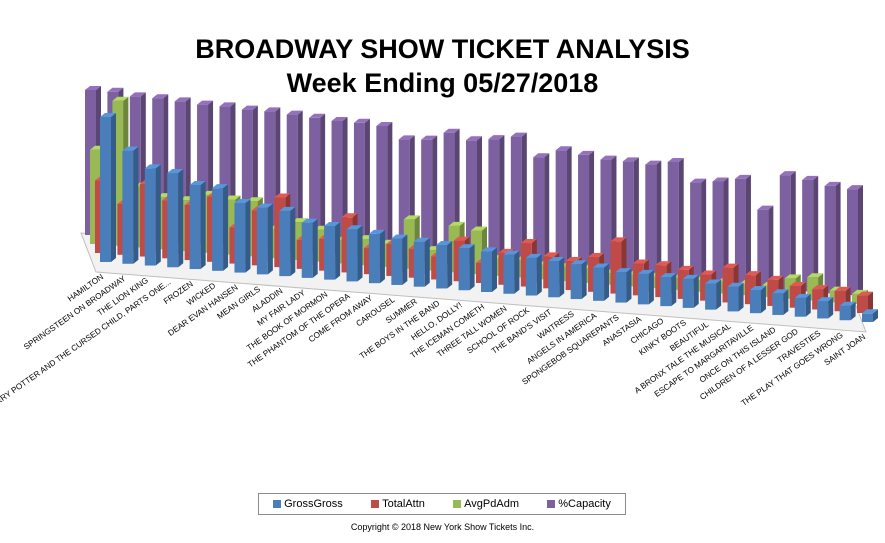 The height and width of the screenshot is (543, 885). Describe the element at coordinates (563, 209) in the screenshot. I see `bar--capacity-21` at that location.